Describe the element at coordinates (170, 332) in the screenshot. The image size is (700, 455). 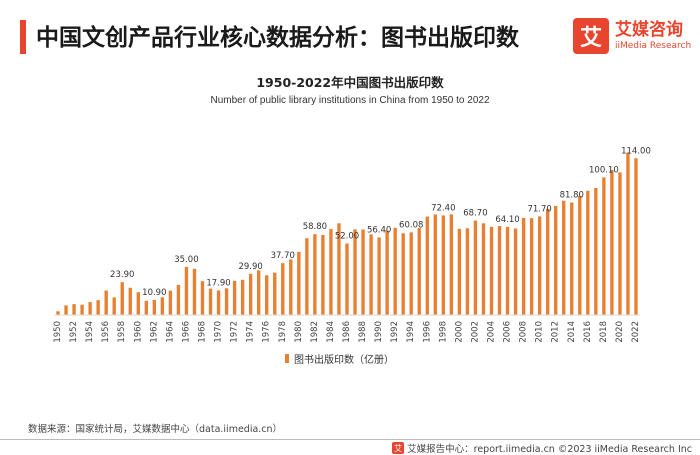
I see `x-tick-label-1964: 1964` at that location.